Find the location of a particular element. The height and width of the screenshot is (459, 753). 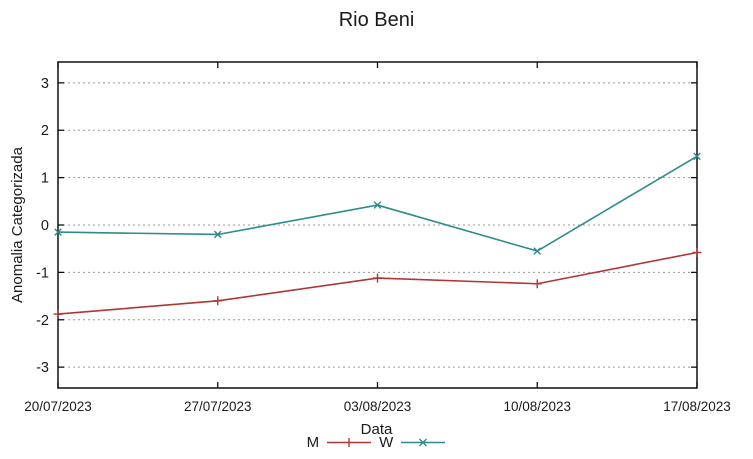

legend-w-line-sample is located at coordinates (423, 442).